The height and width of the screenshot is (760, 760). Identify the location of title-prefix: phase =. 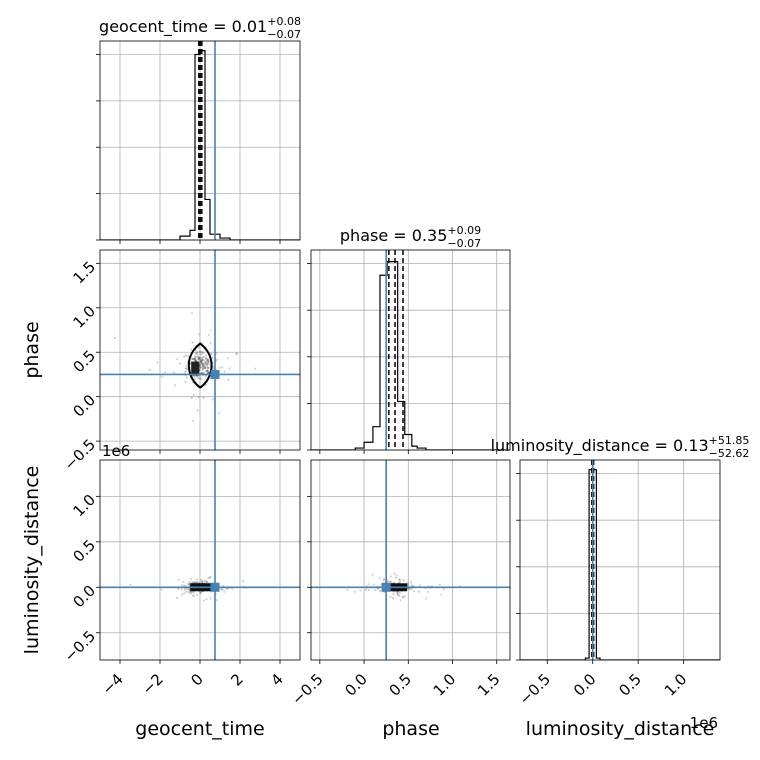
(376, 235).